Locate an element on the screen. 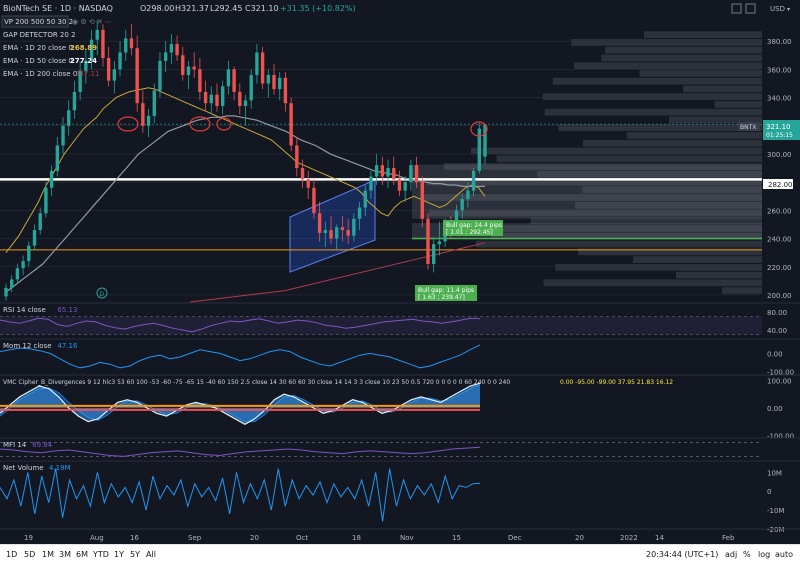 The height and width of the screenshot is (565, 800). auto-toggle: auto is located at coordinates (784, 554).